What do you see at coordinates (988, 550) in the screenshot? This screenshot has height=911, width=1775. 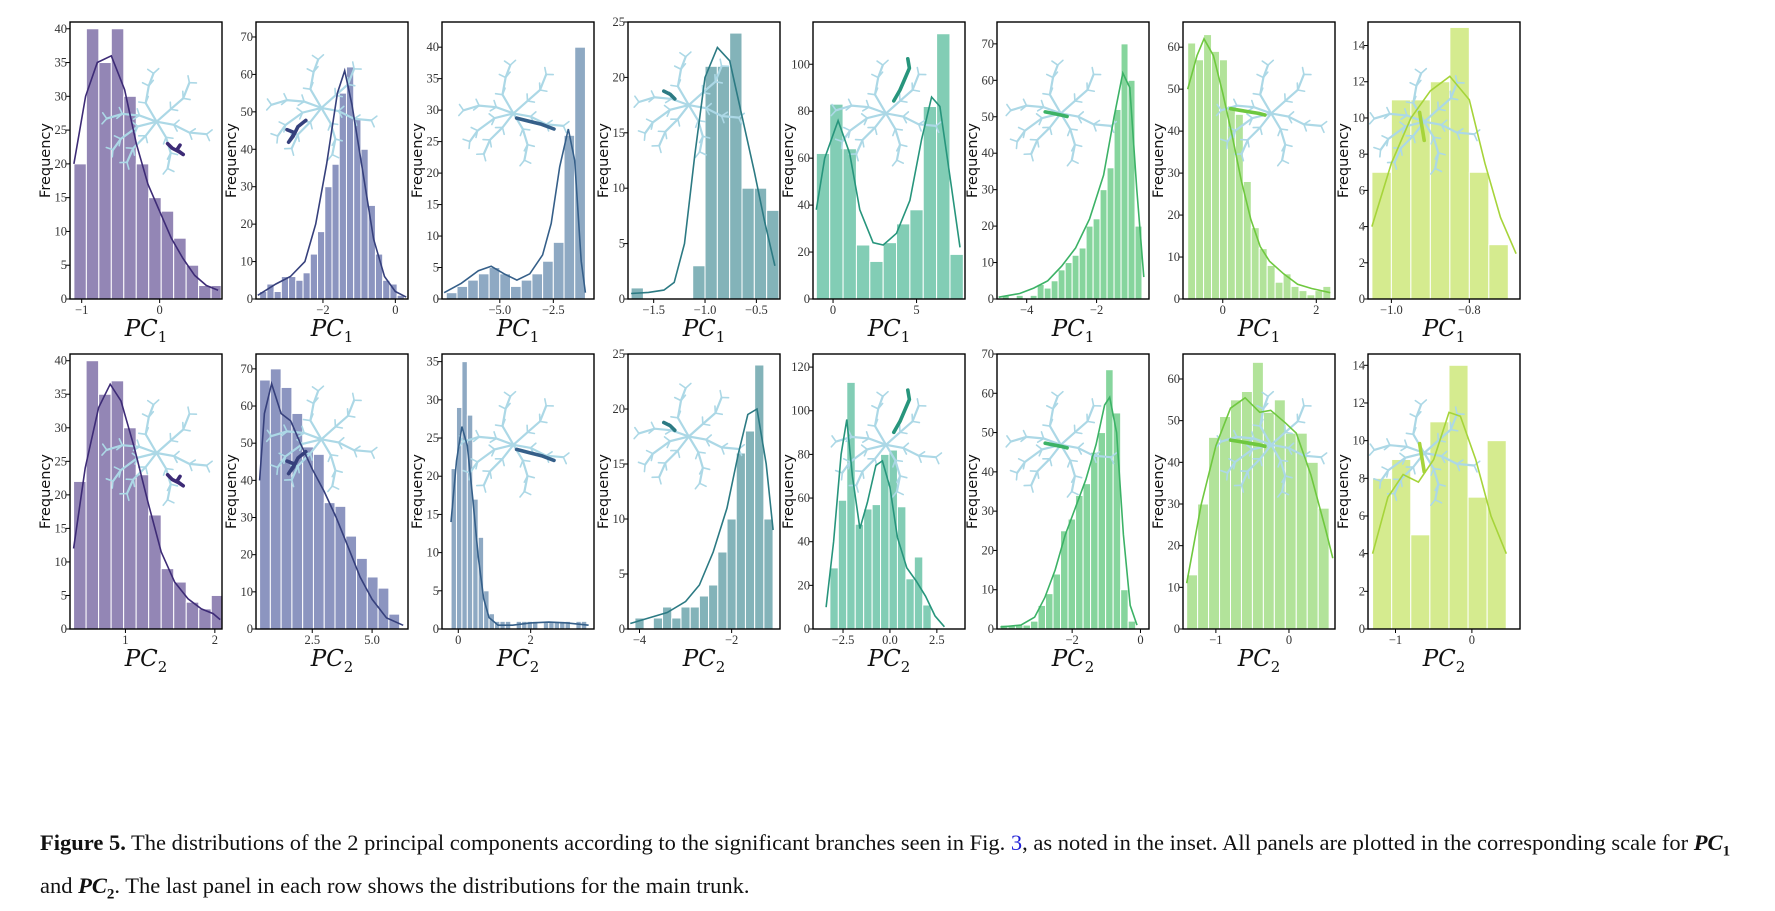 I see `y-tick-label: 20` at bounding box center [988, 550].